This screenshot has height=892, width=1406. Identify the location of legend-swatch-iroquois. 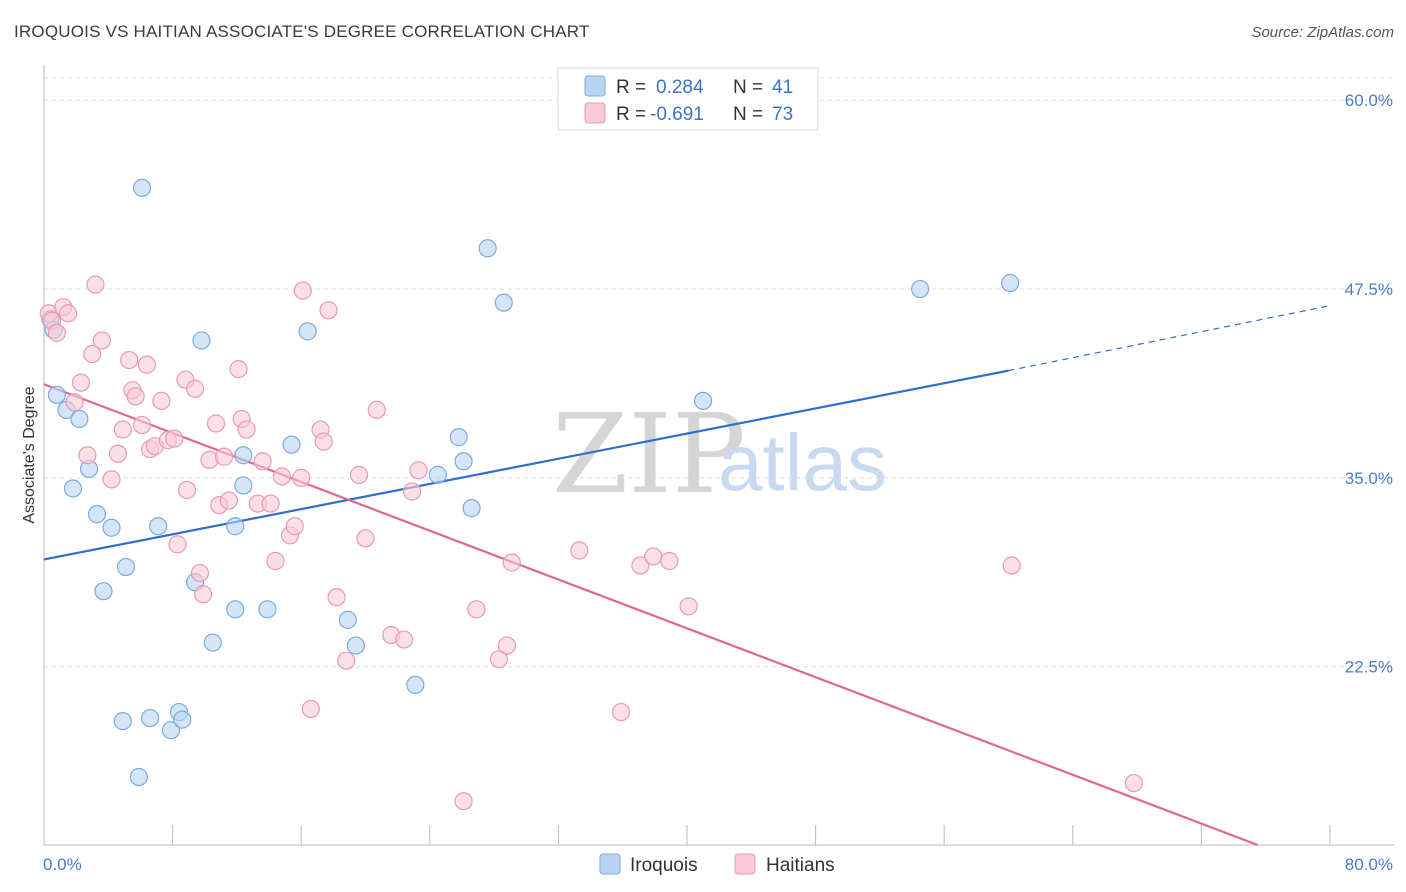
(595, 86).